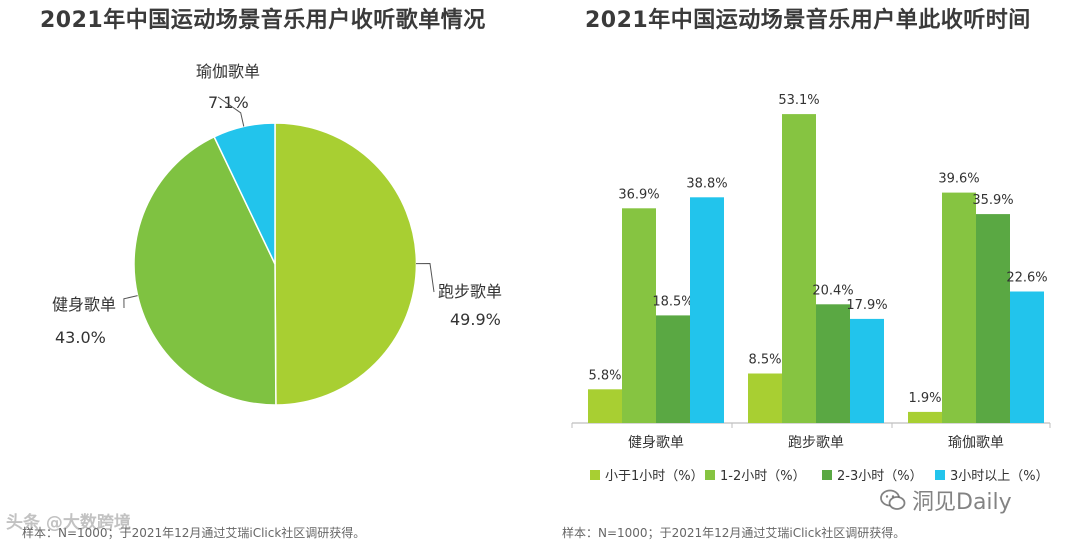  I want to click on x-tick-label: 健身歌单, so click(656, 443).